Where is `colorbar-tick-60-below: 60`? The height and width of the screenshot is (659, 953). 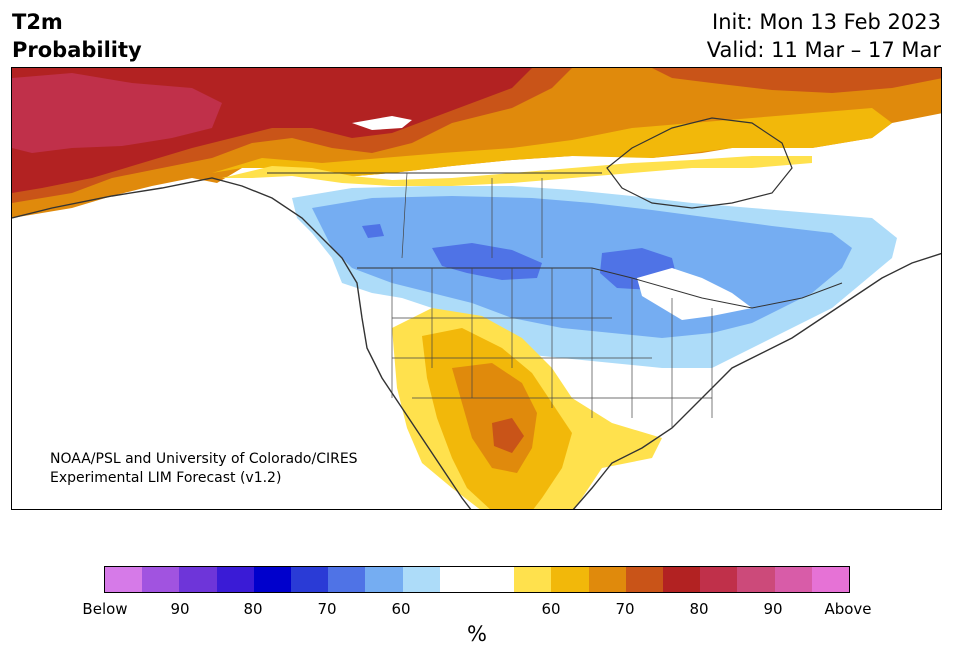
colorbar-tick-60-below: 60 is located at coordinates (401, 609).